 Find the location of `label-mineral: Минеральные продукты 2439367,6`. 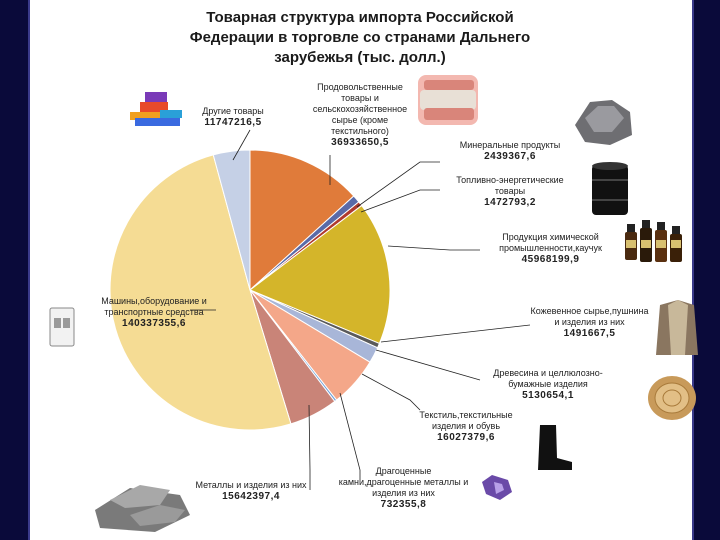

label-mineral: Минеральные продукты 2439367,6 is located at coordinates (510, 151).